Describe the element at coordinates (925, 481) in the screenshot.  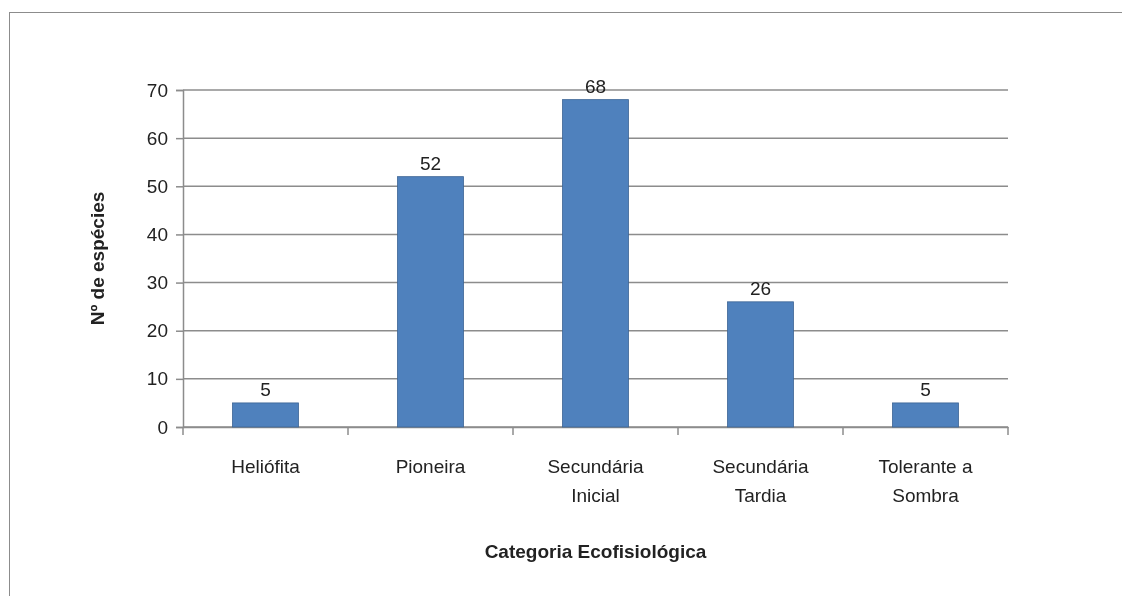
I see `x-tick-label: Tolerante a Sombra` at that location.